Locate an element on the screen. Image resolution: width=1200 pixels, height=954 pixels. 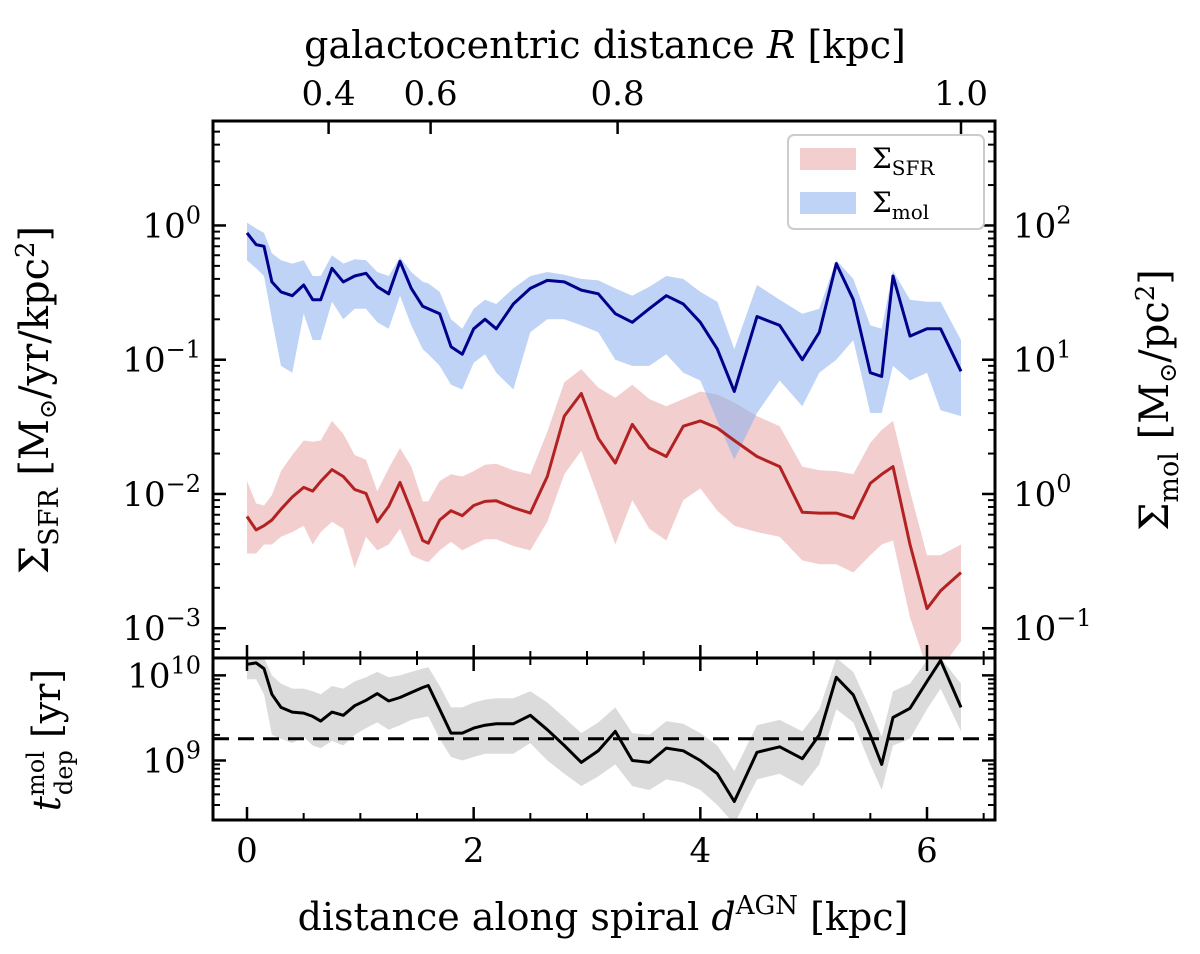
left-y-axis-label: ΣSFR [M⊙/yr/kpc2] is located at coordinates (38, 400).